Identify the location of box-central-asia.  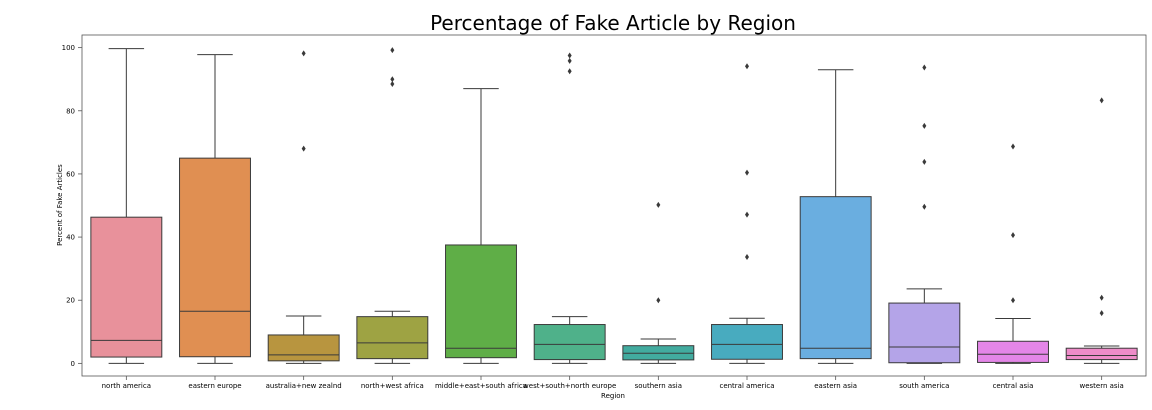
(1013, 253).